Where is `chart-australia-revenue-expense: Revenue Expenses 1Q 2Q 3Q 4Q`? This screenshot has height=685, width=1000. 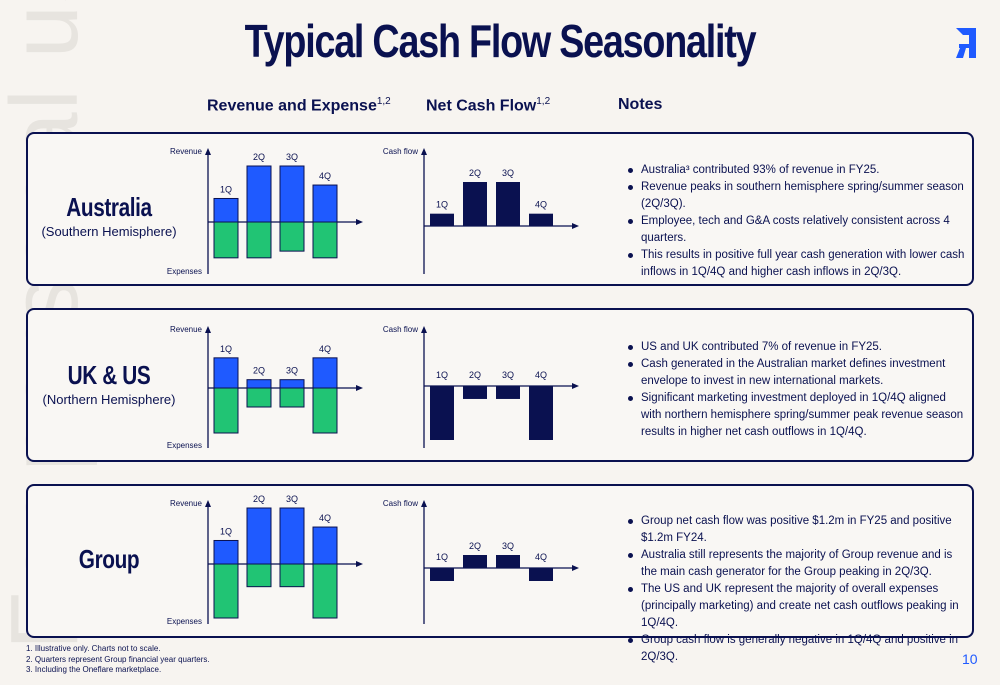 chart-australia-revenue-expense: Revenue Expenses 1Q 2Q 3Q 4Q is located at coordinates (265, 211).